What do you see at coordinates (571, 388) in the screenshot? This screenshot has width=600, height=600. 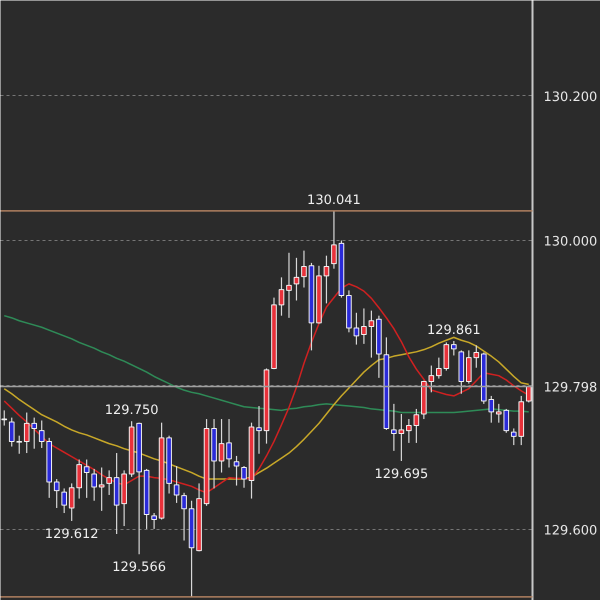 I see `ref-line-label: 129.798` at bounding box center [571, 388].